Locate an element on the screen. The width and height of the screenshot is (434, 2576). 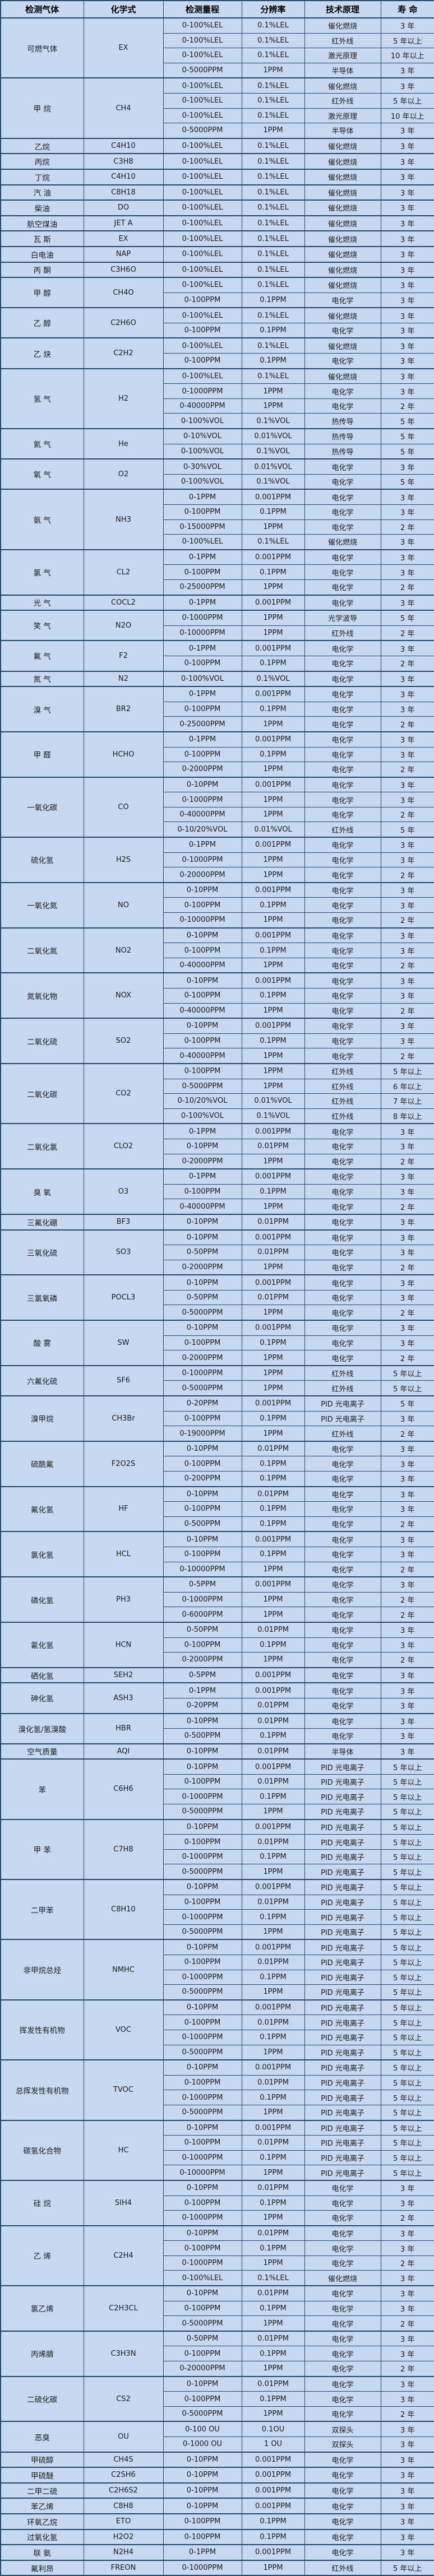
table-row: 0-100%VOL 0.1%VOL 热传导 5 年 is located at coordinates (217, 451).